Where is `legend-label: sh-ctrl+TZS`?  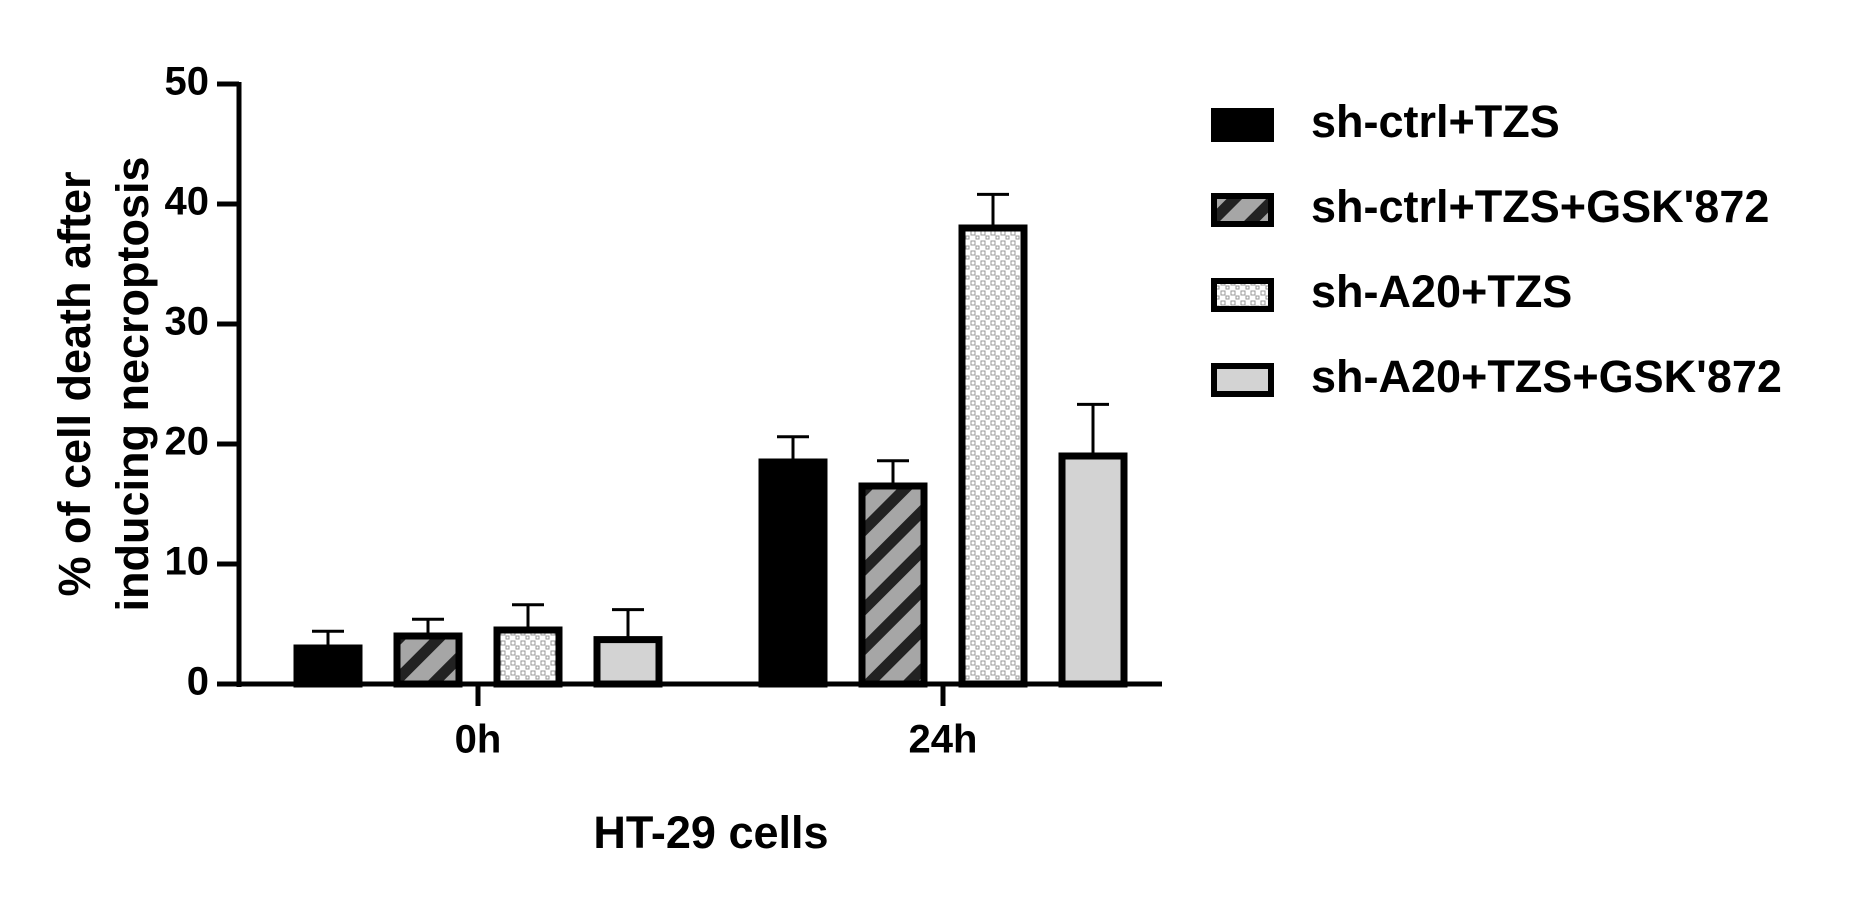
legend-label: sh-ctrl+TZS is located at coordinates (1435, 121).